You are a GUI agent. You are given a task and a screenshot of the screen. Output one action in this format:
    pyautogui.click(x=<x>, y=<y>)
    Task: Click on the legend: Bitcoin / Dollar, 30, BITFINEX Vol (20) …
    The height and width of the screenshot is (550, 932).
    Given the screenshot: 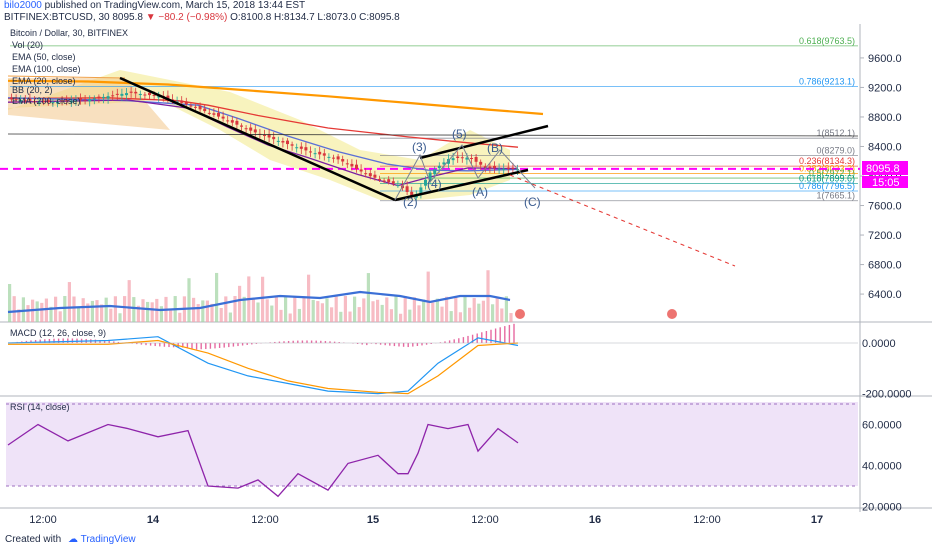 What is the action you would take?
    pyautogui.click(x=69, y=67)
    